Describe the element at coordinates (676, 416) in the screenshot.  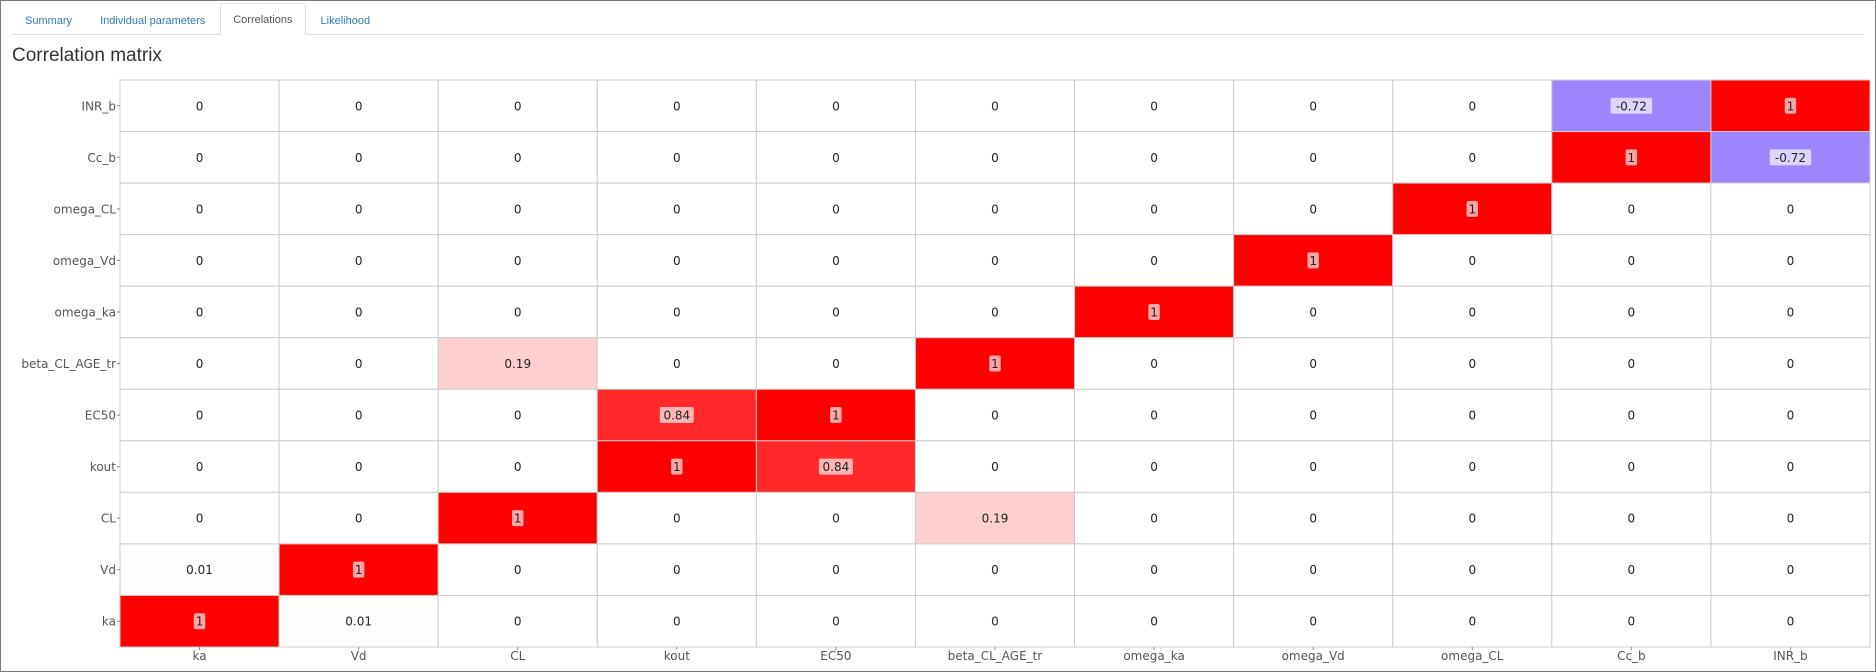
I see `cell-value-label: 0.84` at that location.